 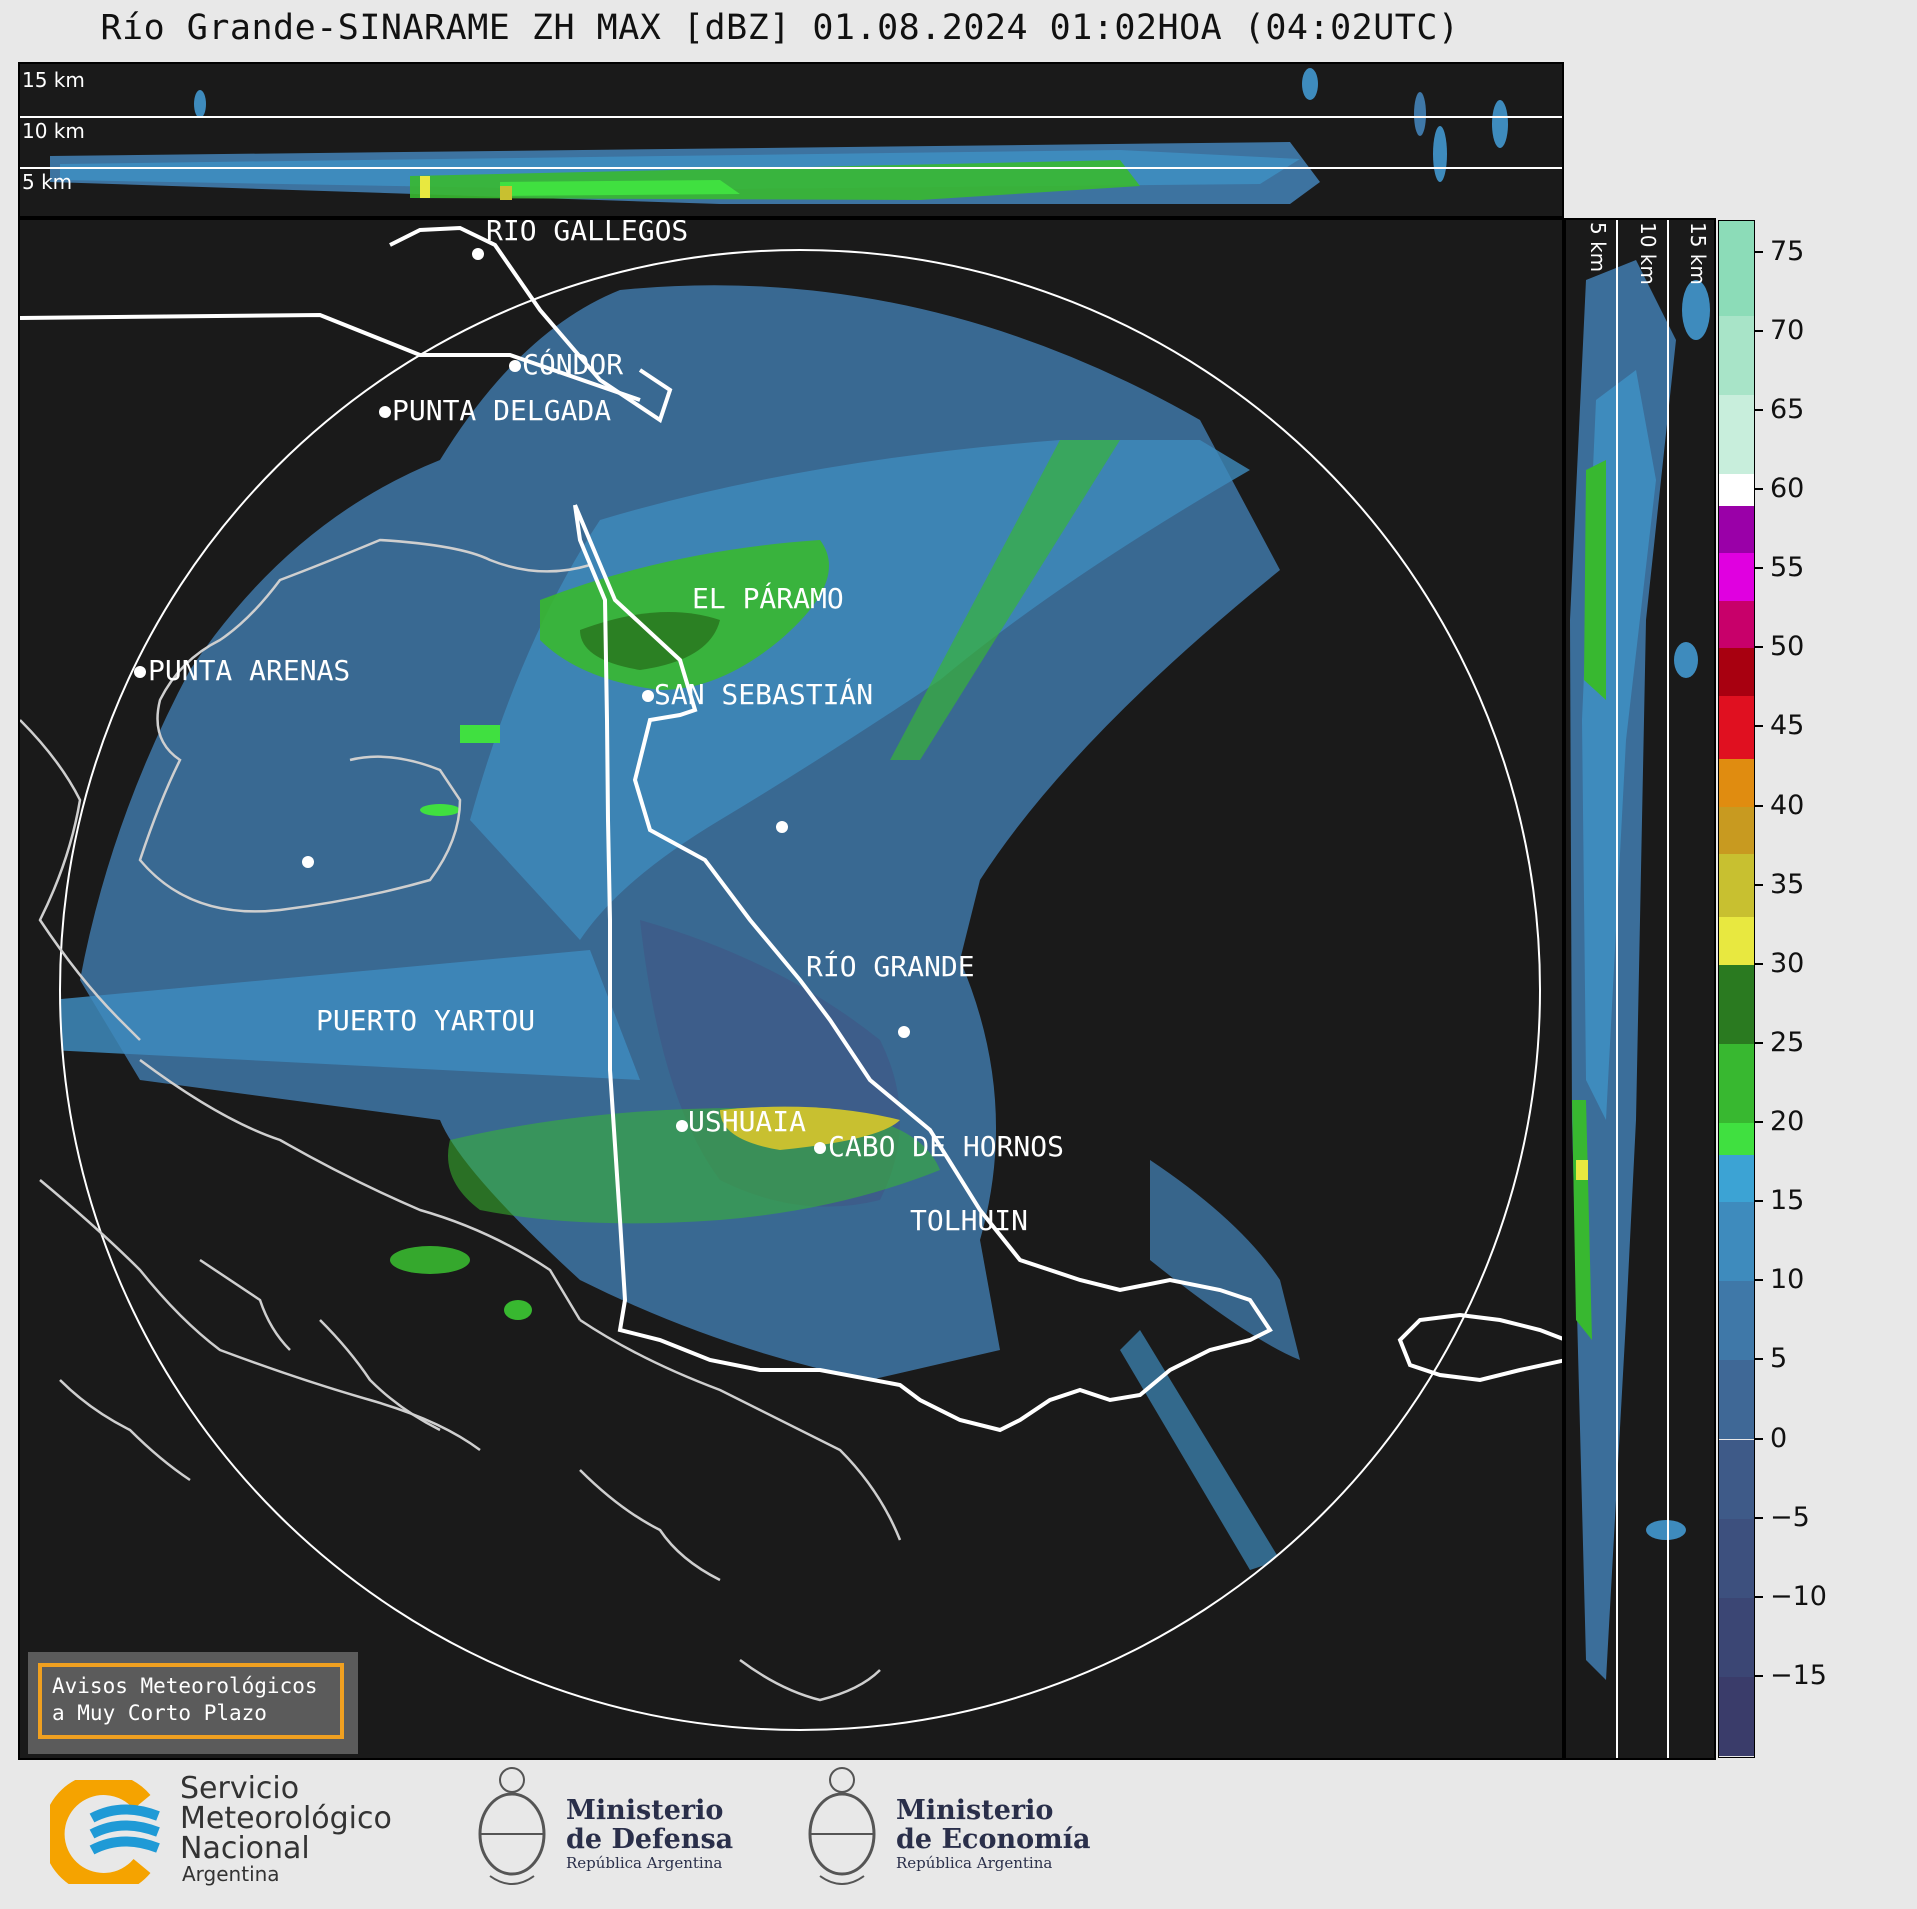 I want to click on dbz-colorbar, so click(x=1736, y=989).